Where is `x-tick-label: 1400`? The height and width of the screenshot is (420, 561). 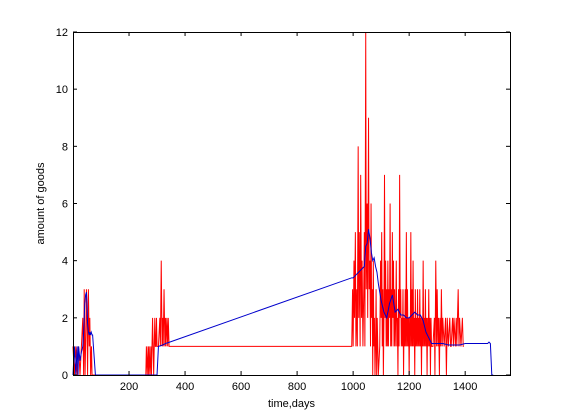
x-tick-label: 1400 is located at coordinates (465, 387).